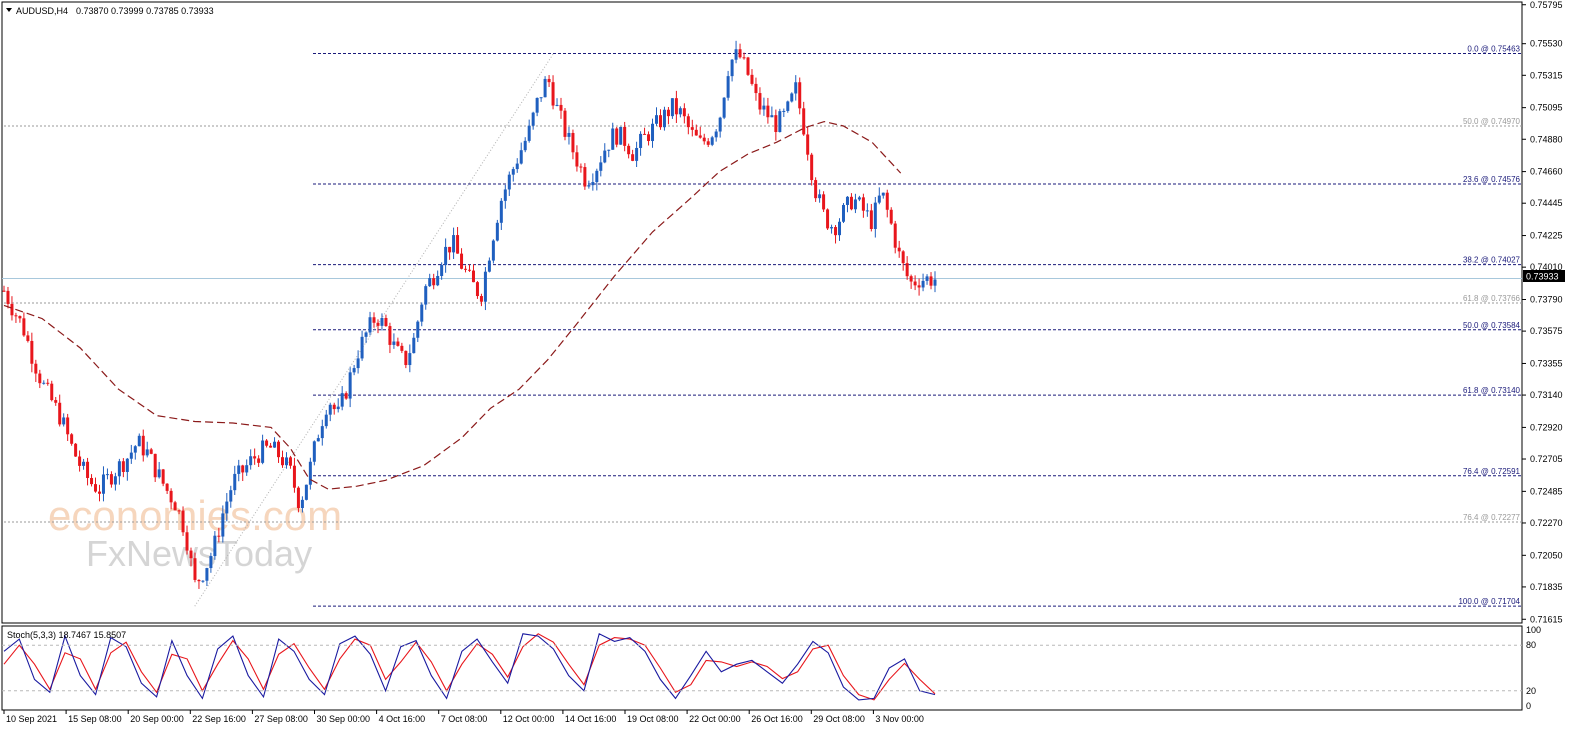  Describe the element at coordinates (1546, 331) in the screenshot. I see `price-tick-label: 0.73575` at that location.